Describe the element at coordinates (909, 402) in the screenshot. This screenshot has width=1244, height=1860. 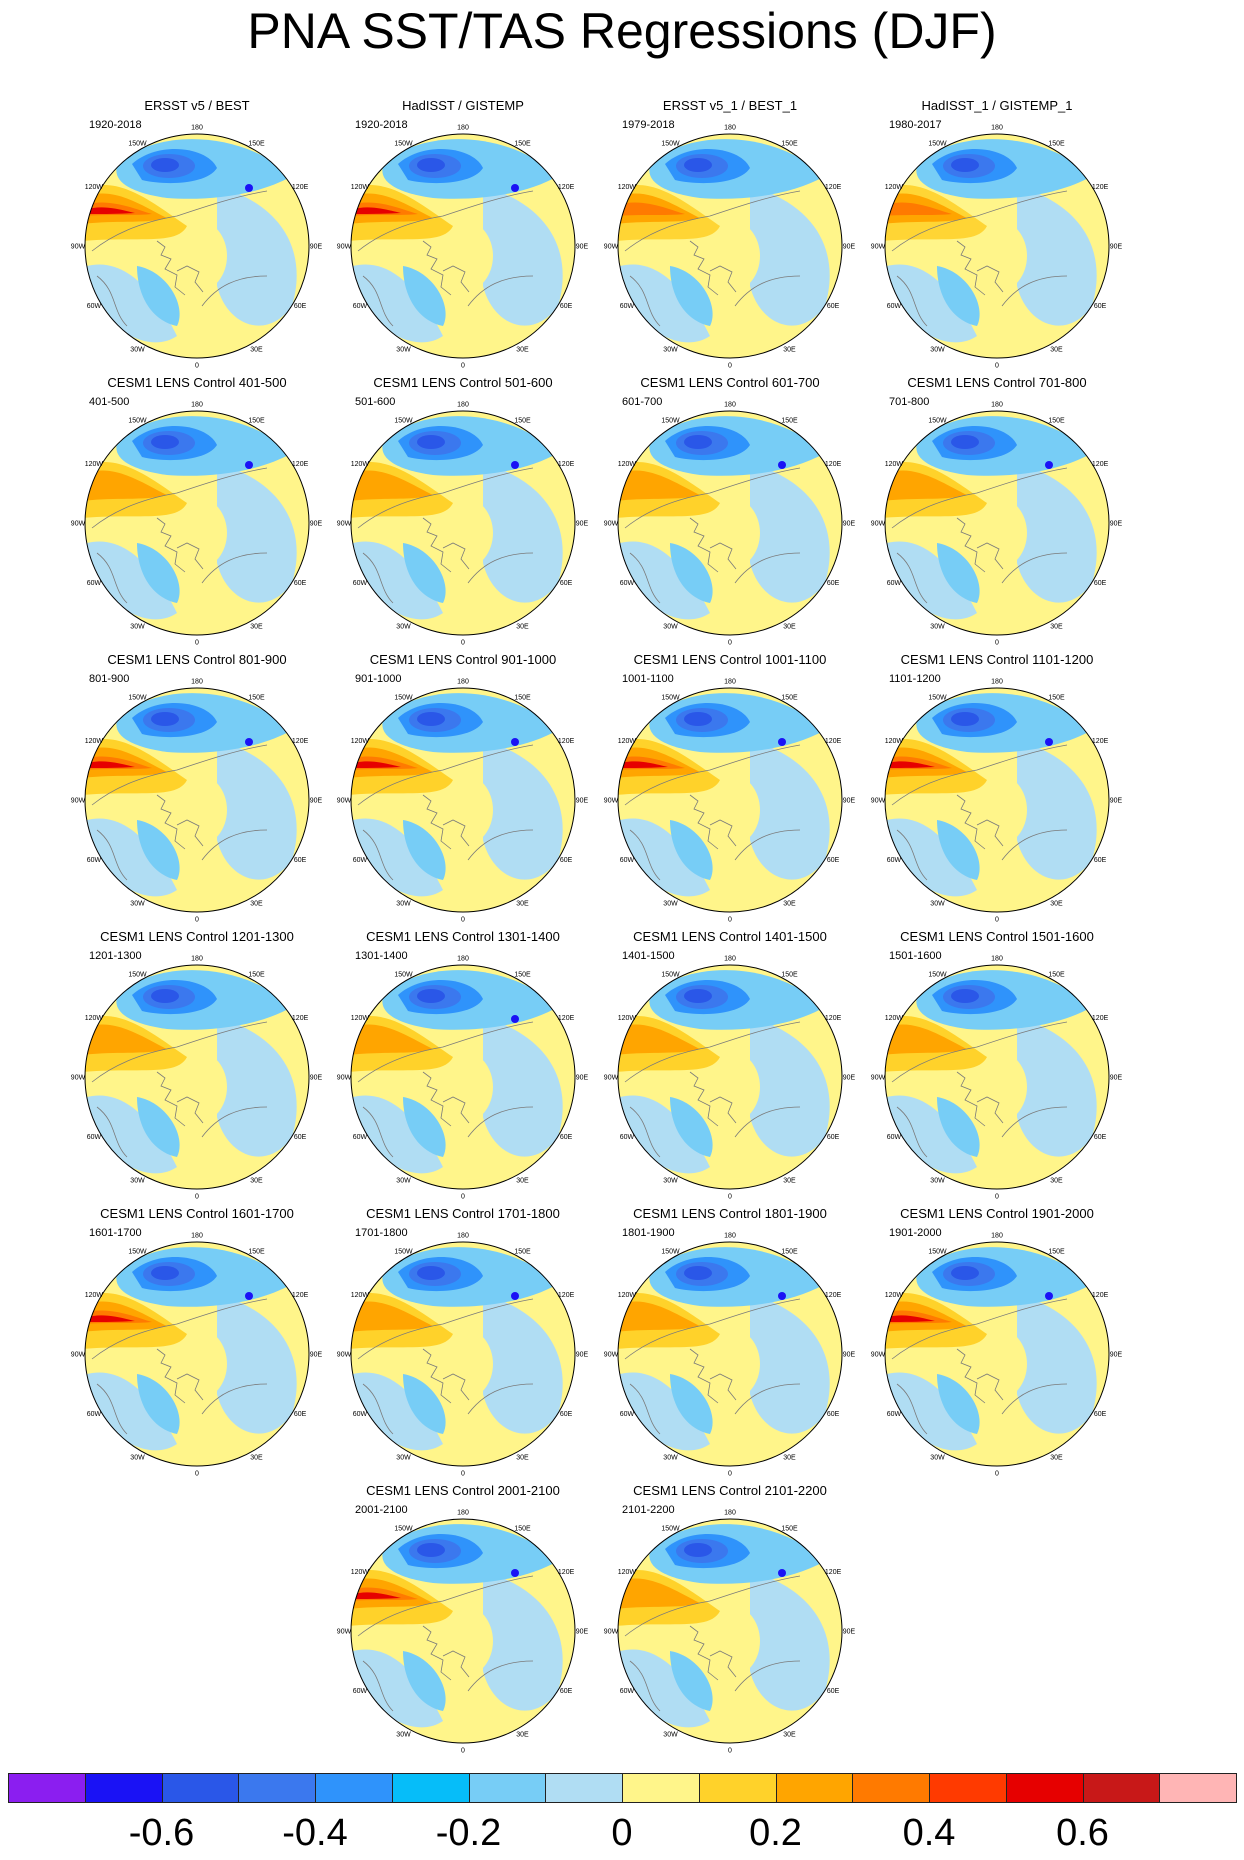
I see `panel-period: 701-800` at that location.